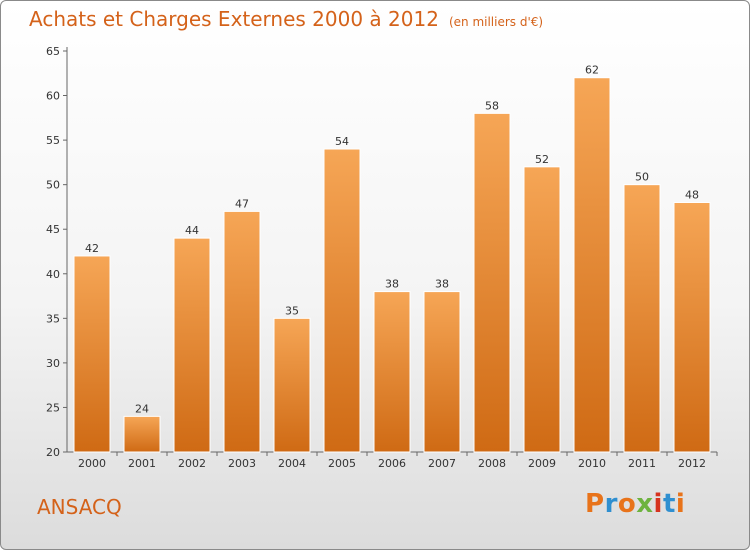  What do you see at coordinates (53, 185) in the screenshot?
I see `y-tick-label: 50` at bounding box center [53, 185].